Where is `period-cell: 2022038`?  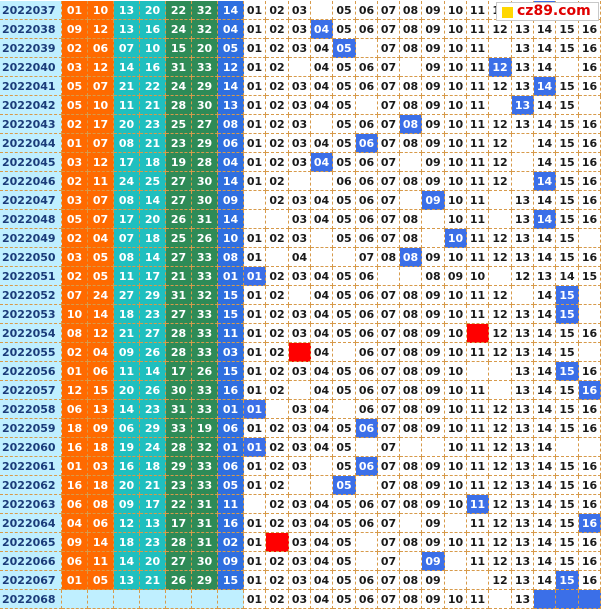
period-cell: 2022038 is located at coordinates (31, 29).